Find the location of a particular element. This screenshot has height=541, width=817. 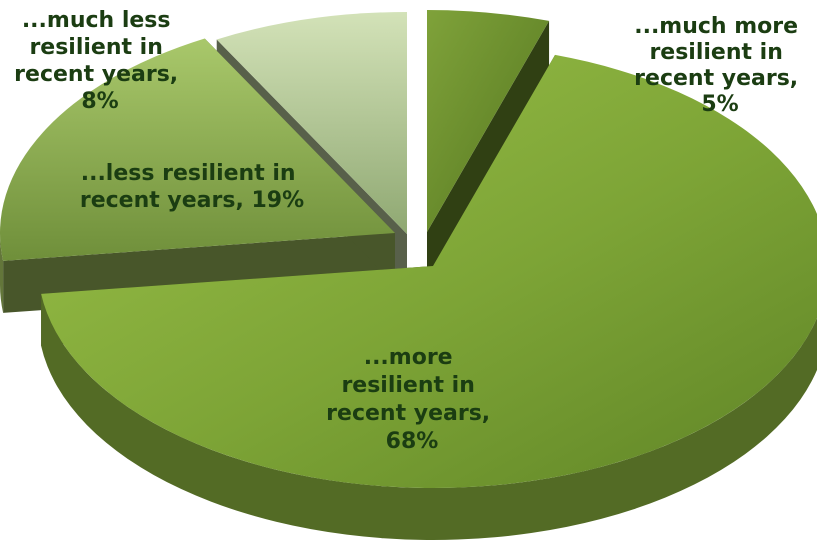

data-label-much-less-line-1: ...much less is located at coordinates (96, 20).